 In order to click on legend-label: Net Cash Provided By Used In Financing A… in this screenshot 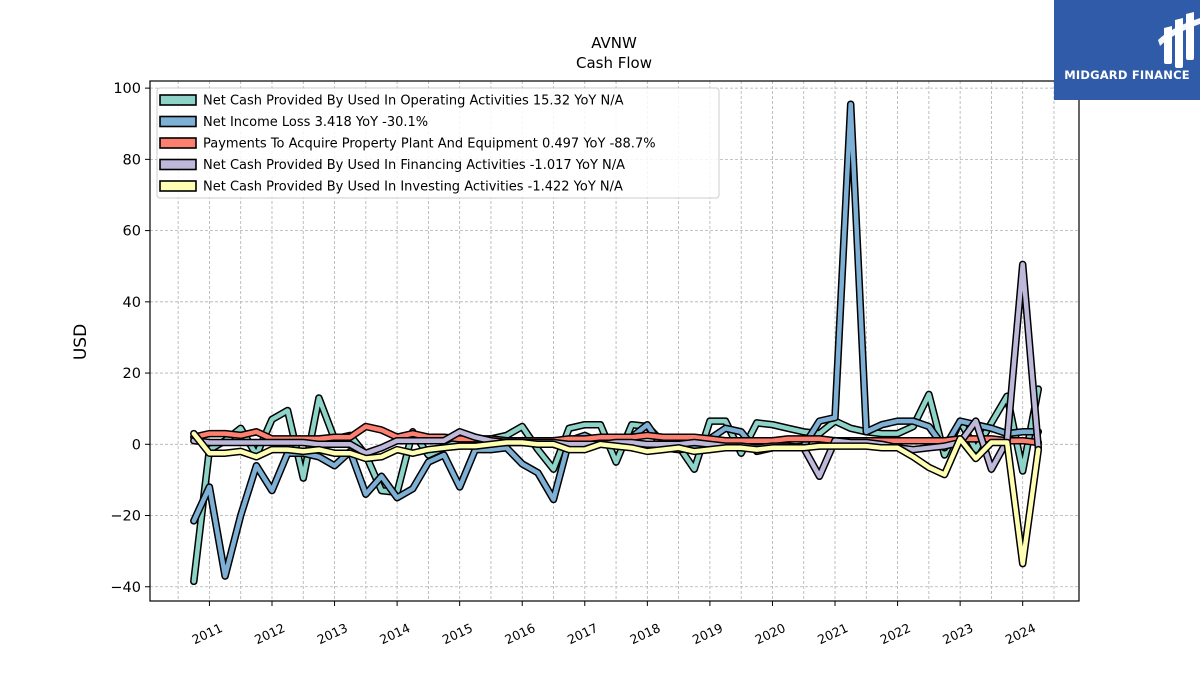, I will do `click(414, 165)`.